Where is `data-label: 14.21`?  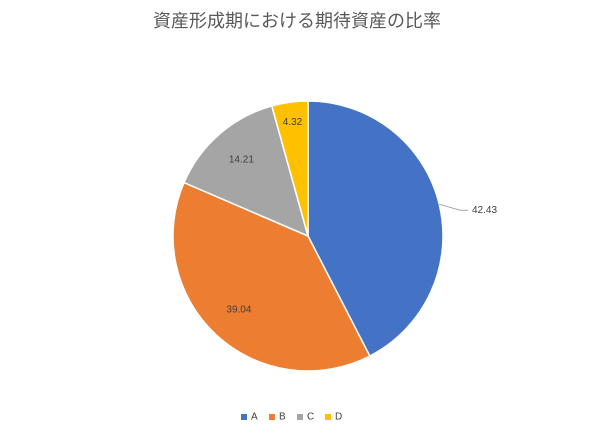
data-label: 14.21 is located at coordinates (241, 159).